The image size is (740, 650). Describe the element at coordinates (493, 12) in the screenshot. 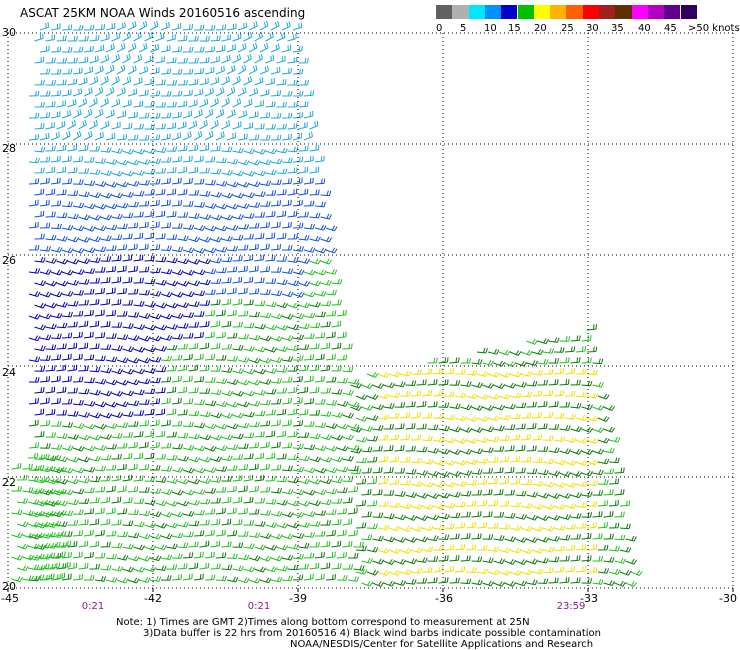

I see `legend-swatch` at that location.